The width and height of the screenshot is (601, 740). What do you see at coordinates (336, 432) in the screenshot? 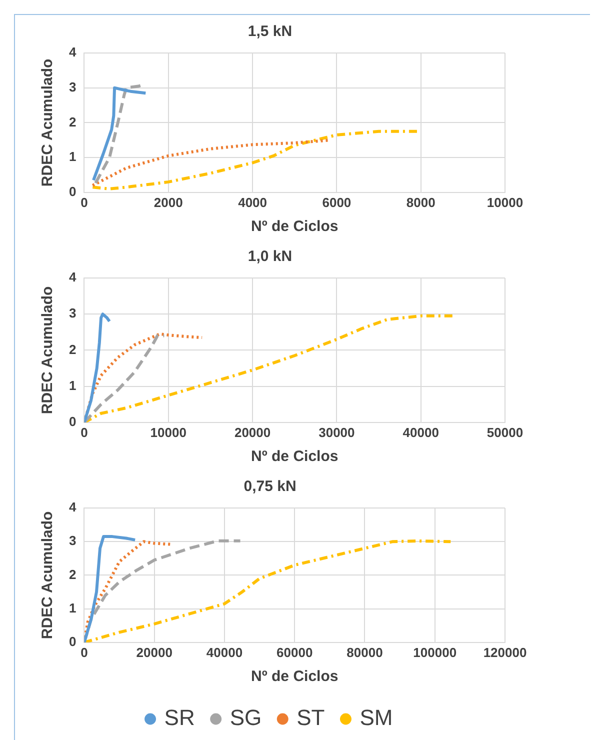
I see `x-tick-label: 30000` at bounding box center [336, 432].